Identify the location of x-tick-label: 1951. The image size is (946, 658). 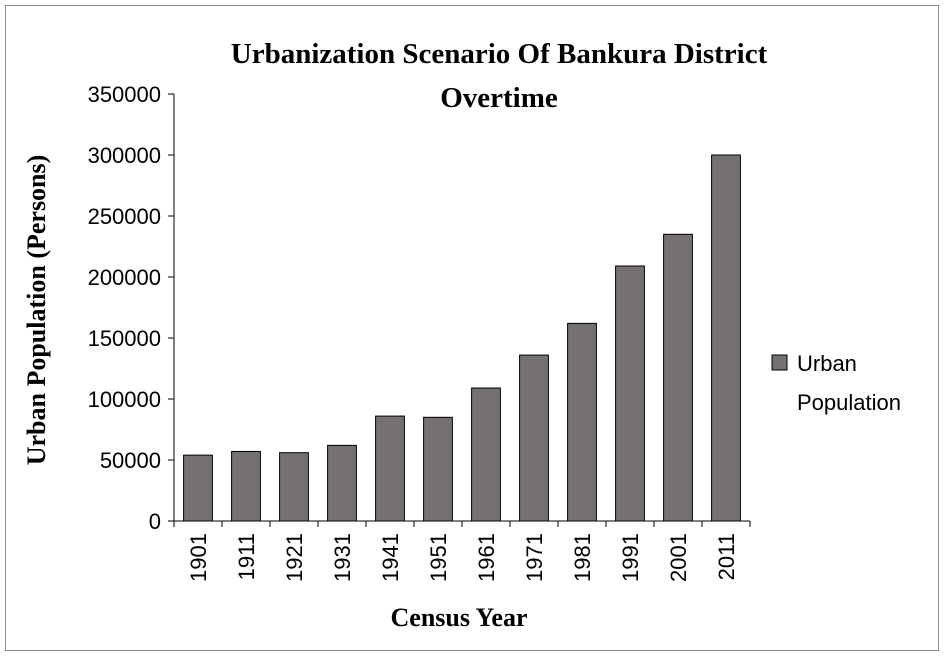
(438, 557).